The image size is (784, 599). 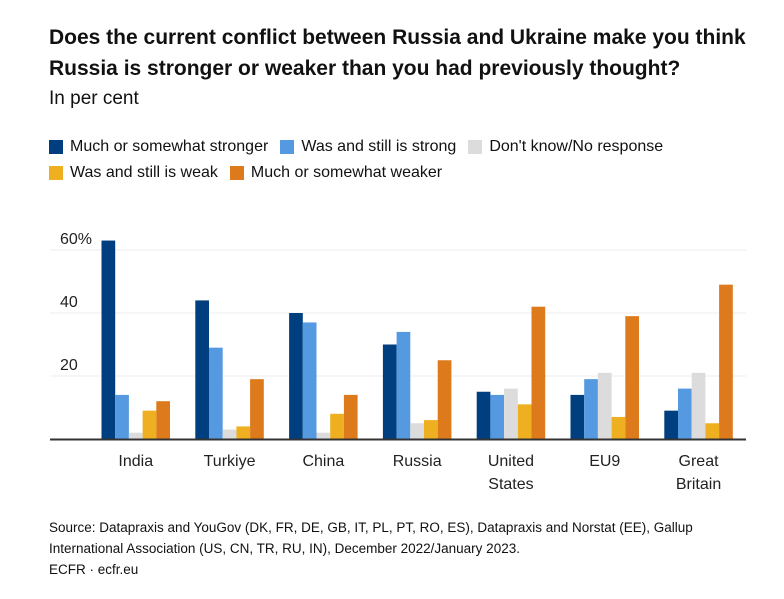 I want to click on legend-item: Don't know/No response, so click(x=565, y=147).